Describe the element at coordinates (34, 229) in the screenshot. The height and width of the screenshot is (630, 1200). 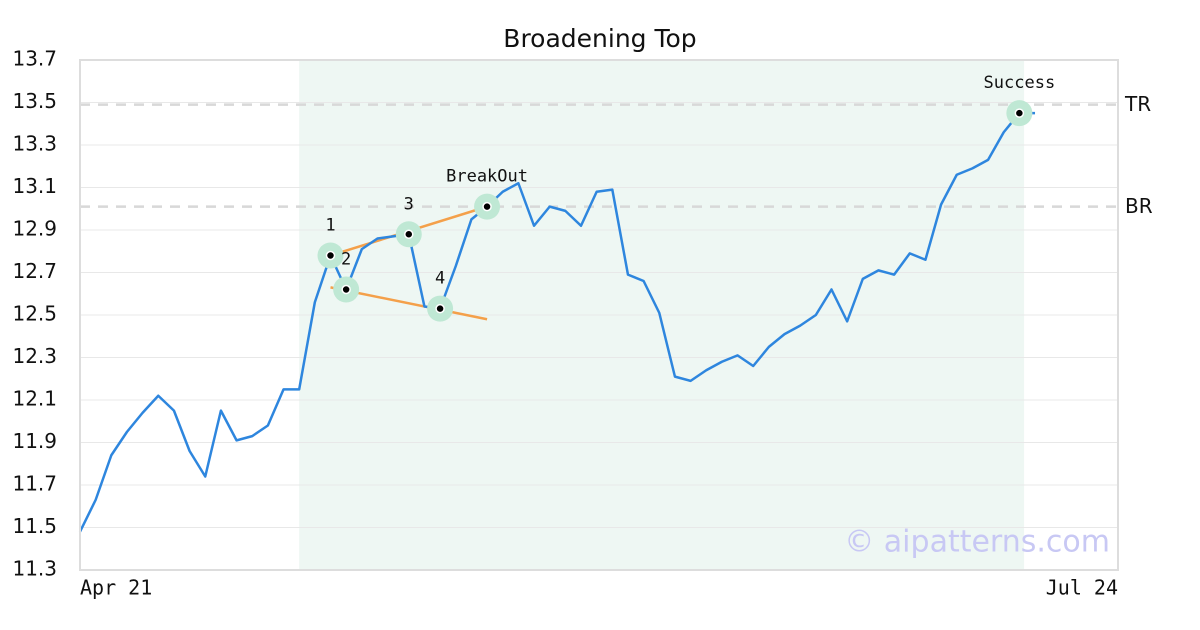
I see `y-tick-label: 12.9` at that location.